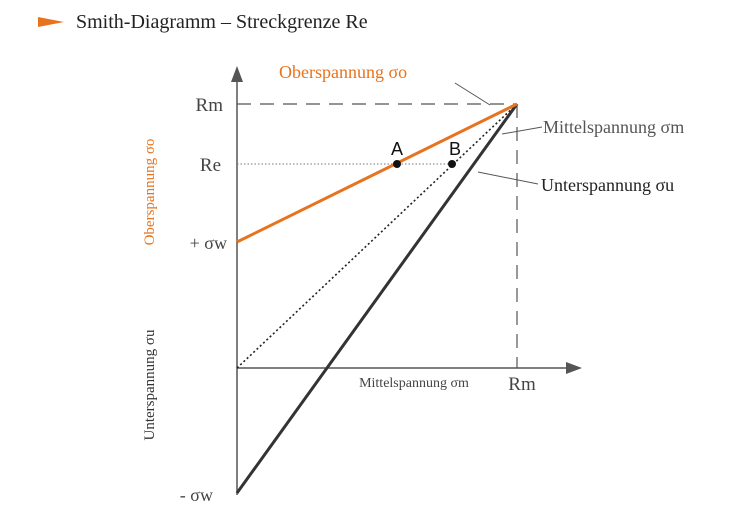  What do you see at coordinates (397, 149) in the screenshot?
I see `point-a-label: A` at bounding box center [397, 149].